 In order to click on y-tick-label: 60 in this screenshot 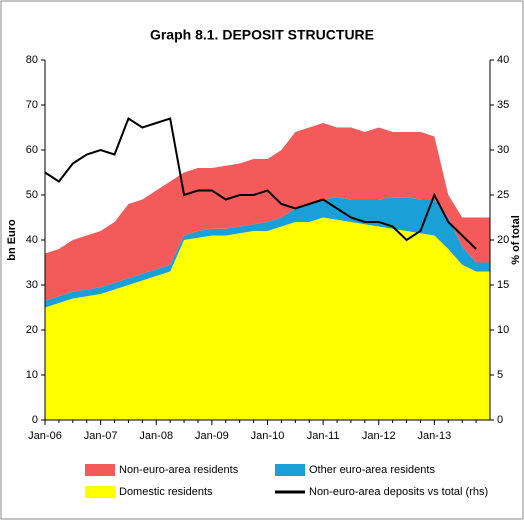, I will do `click(32, 150)`.